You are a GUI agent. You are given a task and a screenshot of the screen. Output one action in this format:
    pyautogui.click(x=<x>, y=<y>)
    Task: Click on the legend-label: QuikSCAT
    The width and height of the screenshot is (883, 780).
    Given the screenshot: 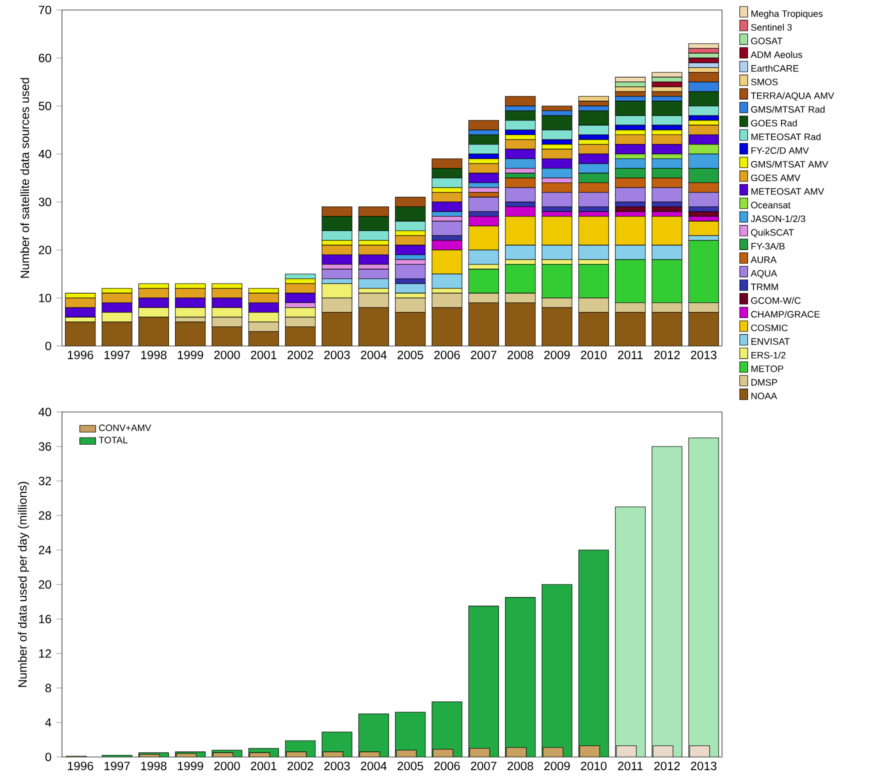 What is the action you would take?
    pyautogui.click(x=772, y=233)
    